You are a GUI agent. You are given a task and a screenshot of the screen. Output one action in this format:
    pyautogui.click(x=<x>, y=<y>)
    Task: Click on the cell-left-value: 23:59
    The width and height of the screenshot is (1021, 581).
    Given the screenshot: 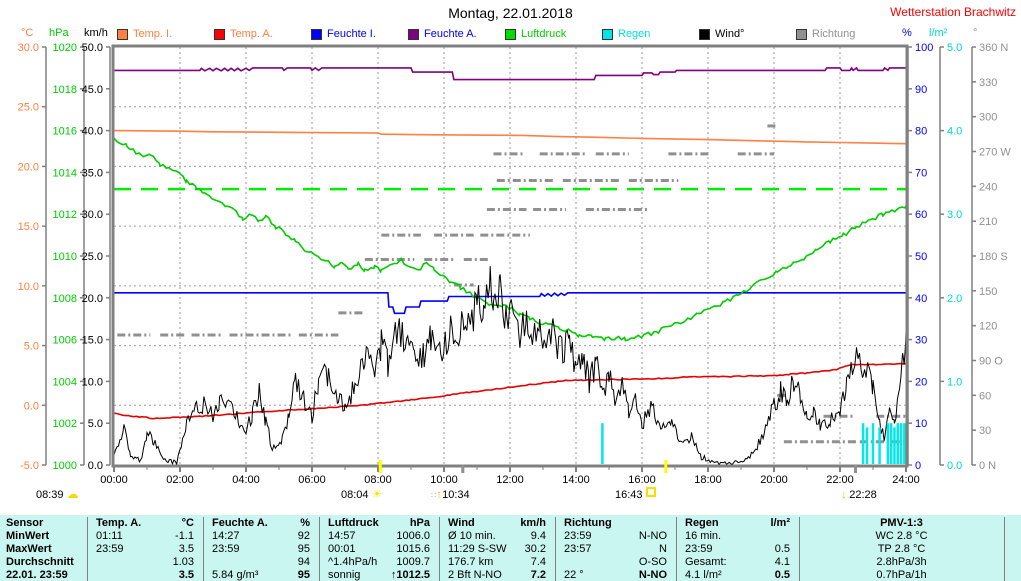 What is the action you would take?
    pyautogui.click(x=578, y=536)
    